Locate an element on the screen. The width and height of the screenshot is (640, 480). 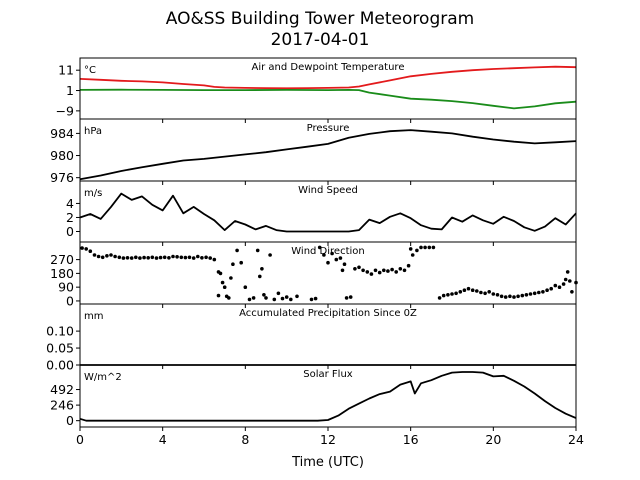
panel-air-and-dewpoint-temperature-title: Air and Dewpoint Temperature is located at coordinates (328, 67).